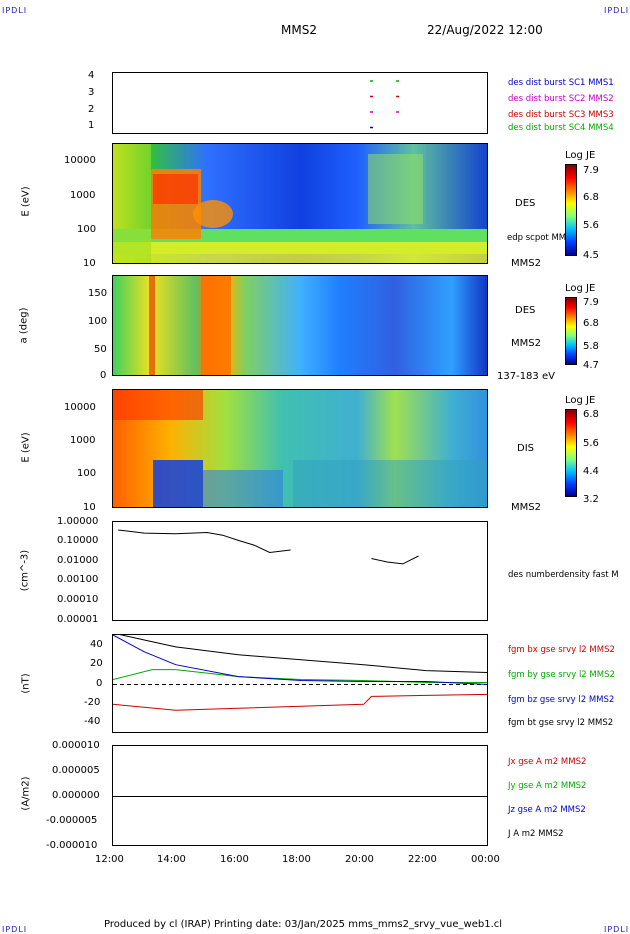 This screenshot has height=934, width=630. Describe the element at coordinates (78, 560) in the screenshot. I see `y-tick: 0.01000` at that location.